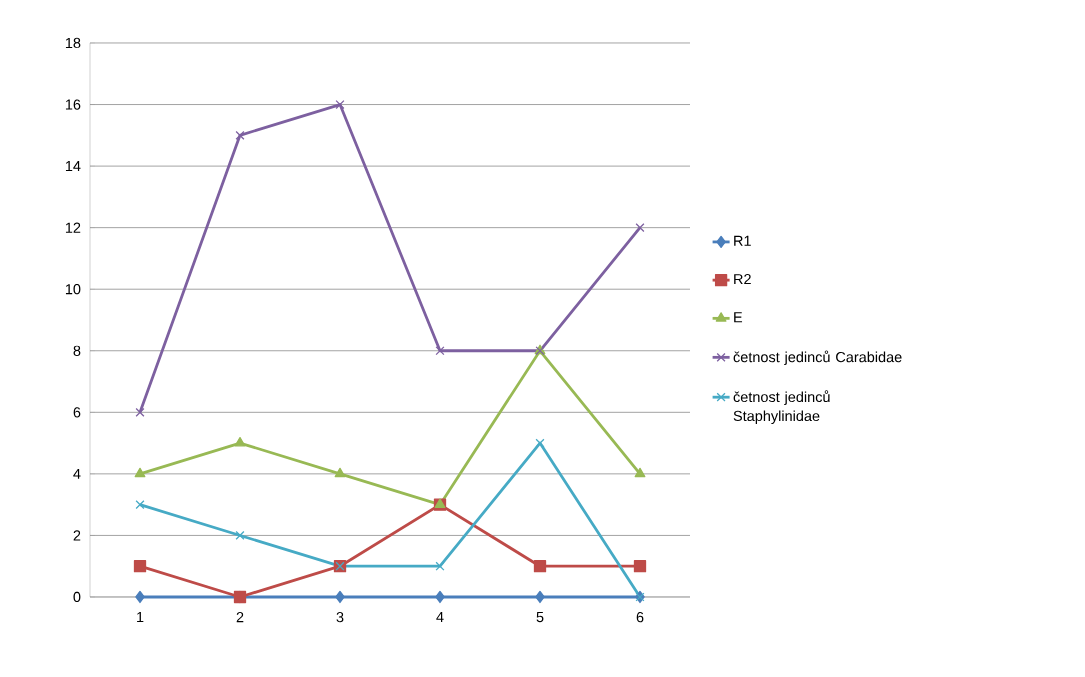 This screenshot has height=677, width=1085. Describe the element at coordinates (73, 227) in the screenshot. I see `y-tick-label: 12` at that location.